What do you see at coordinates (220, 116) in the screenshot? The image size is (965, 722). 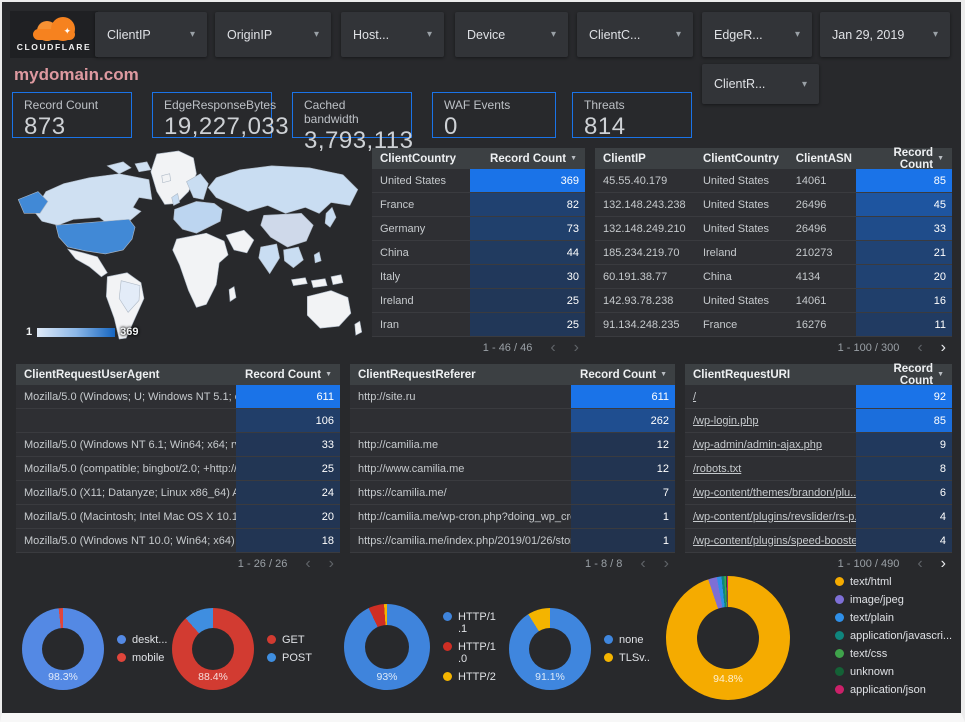 I see `scorecard-edgeresponsebytes: EdgeResponseBytes 19,227,033` at bounding box center [220, 116].